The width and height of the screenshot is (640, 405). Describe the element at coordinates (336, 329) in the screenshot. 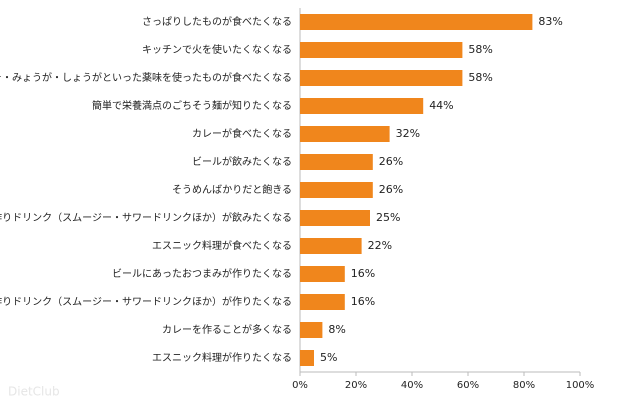

I see `value-label: 8%` at that location.